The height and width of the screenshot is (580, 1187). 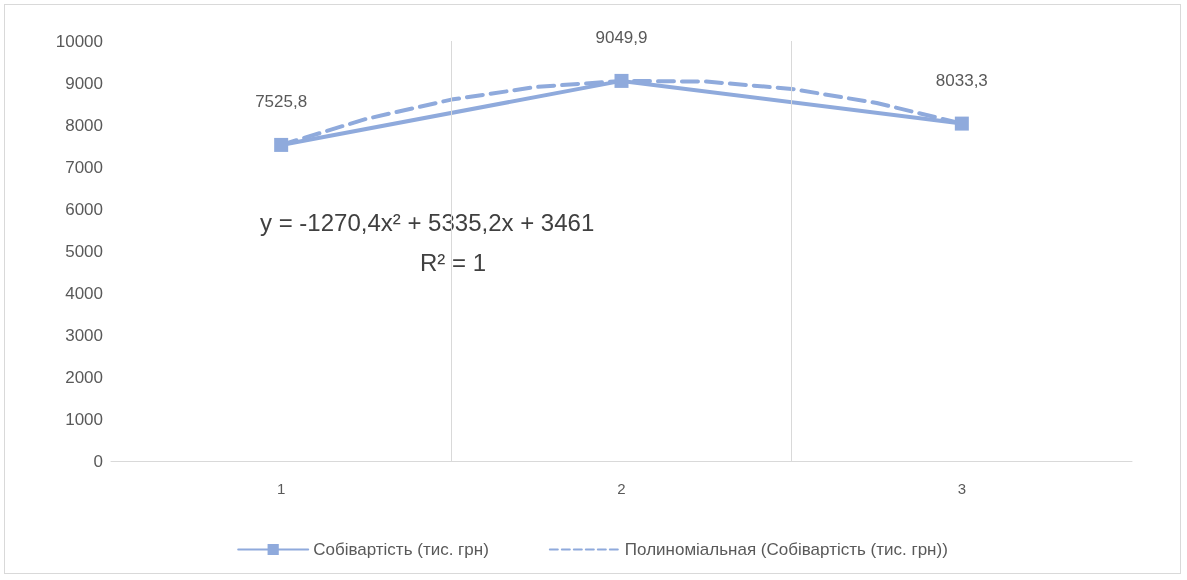 What do you see at coordinates (427, 222) in the screenshot?
I see `annotation: y = -1270,4x² + 5335,2x + 3461` at bounding box center [427, 222].